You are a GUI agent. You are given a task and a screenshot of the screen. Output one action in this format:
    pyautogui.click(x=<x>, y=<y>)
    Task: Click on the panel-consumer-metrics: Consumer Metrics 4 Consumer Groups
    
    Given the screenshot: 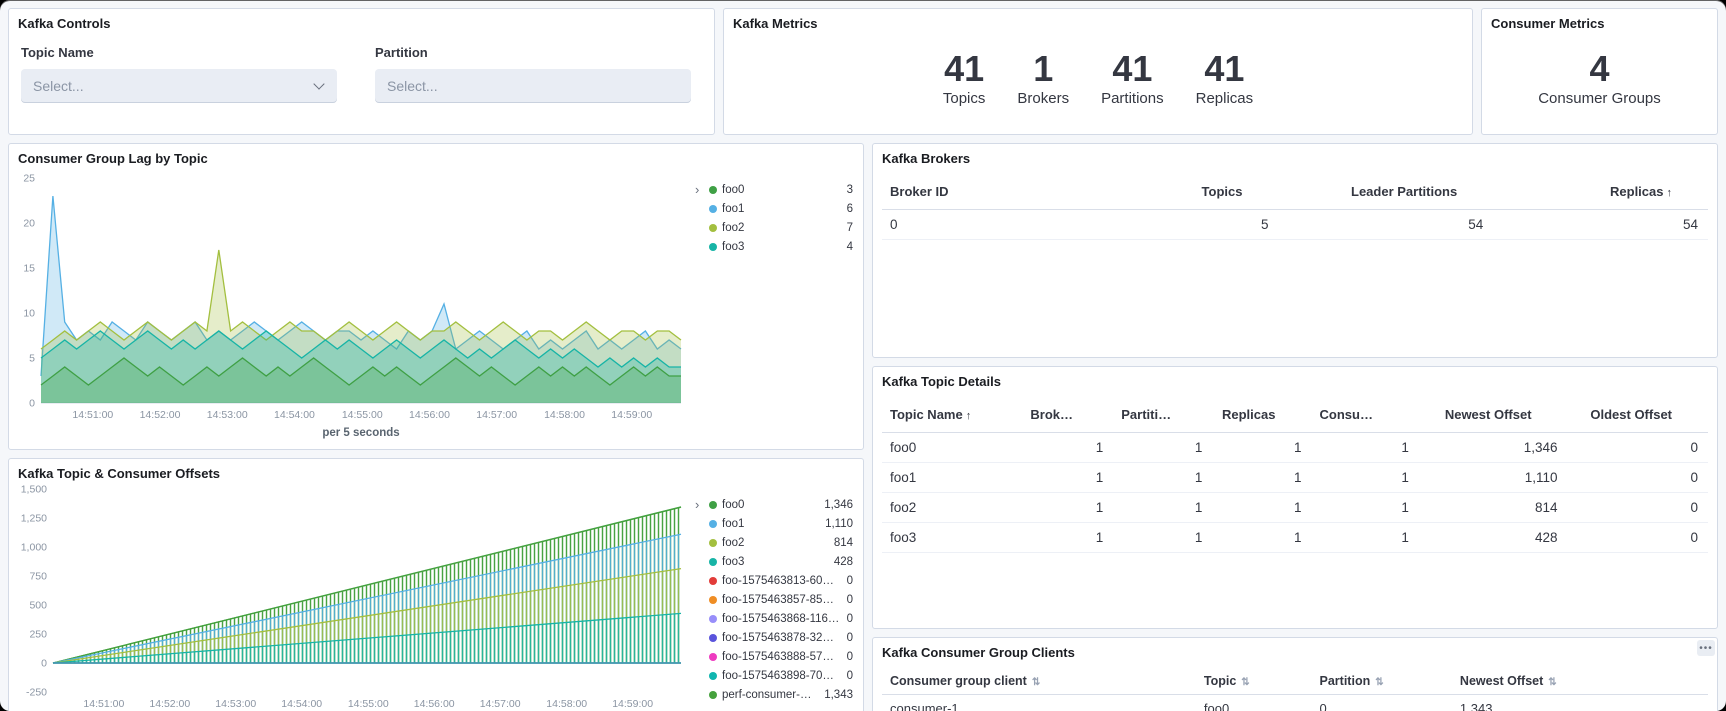 What is the action you would take?
    pyautogui.click(x=1599, y=71)
    